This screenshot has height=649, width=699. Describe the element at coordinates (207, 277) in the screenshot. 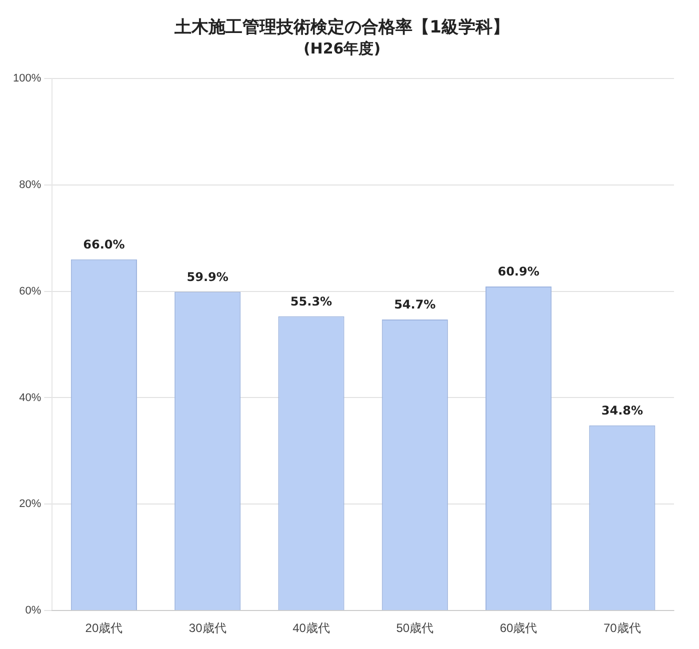

I see `data-label: 59.9%` at that location.